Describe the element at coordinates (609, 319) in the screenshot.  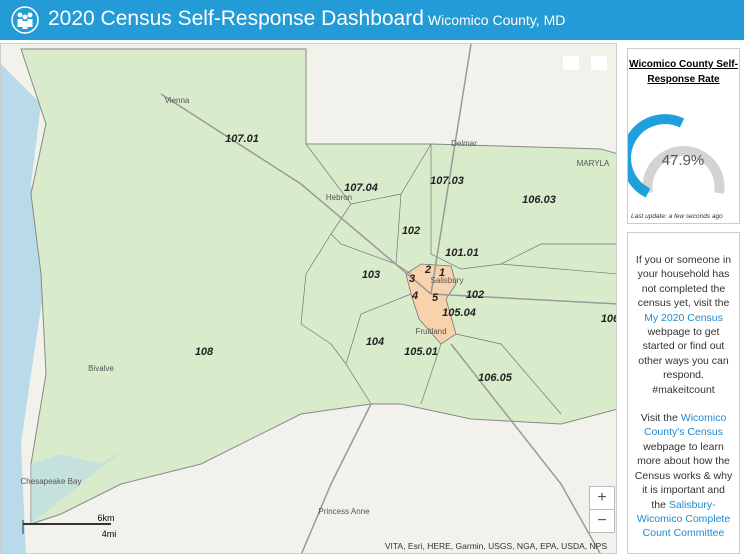
I see `tract-label: 106` at that location.